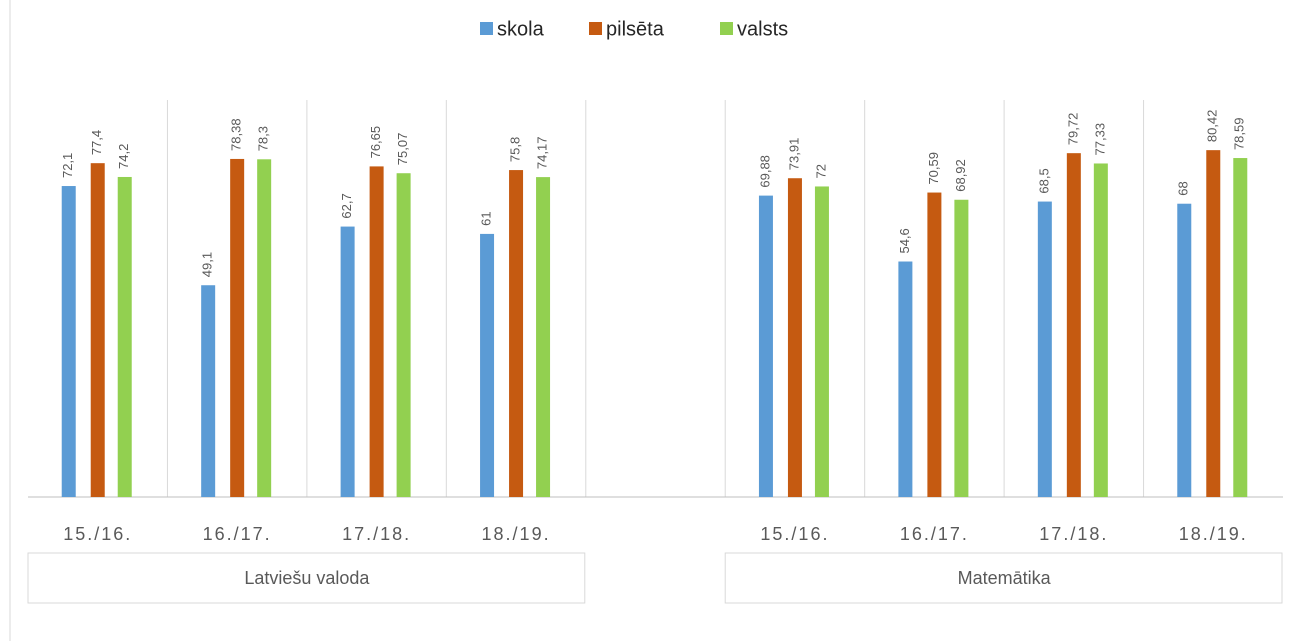  What do you see at coordinates (793, 154) in the screenshot?
I see `data-label: 73,91` at bounding box center [793, 154].